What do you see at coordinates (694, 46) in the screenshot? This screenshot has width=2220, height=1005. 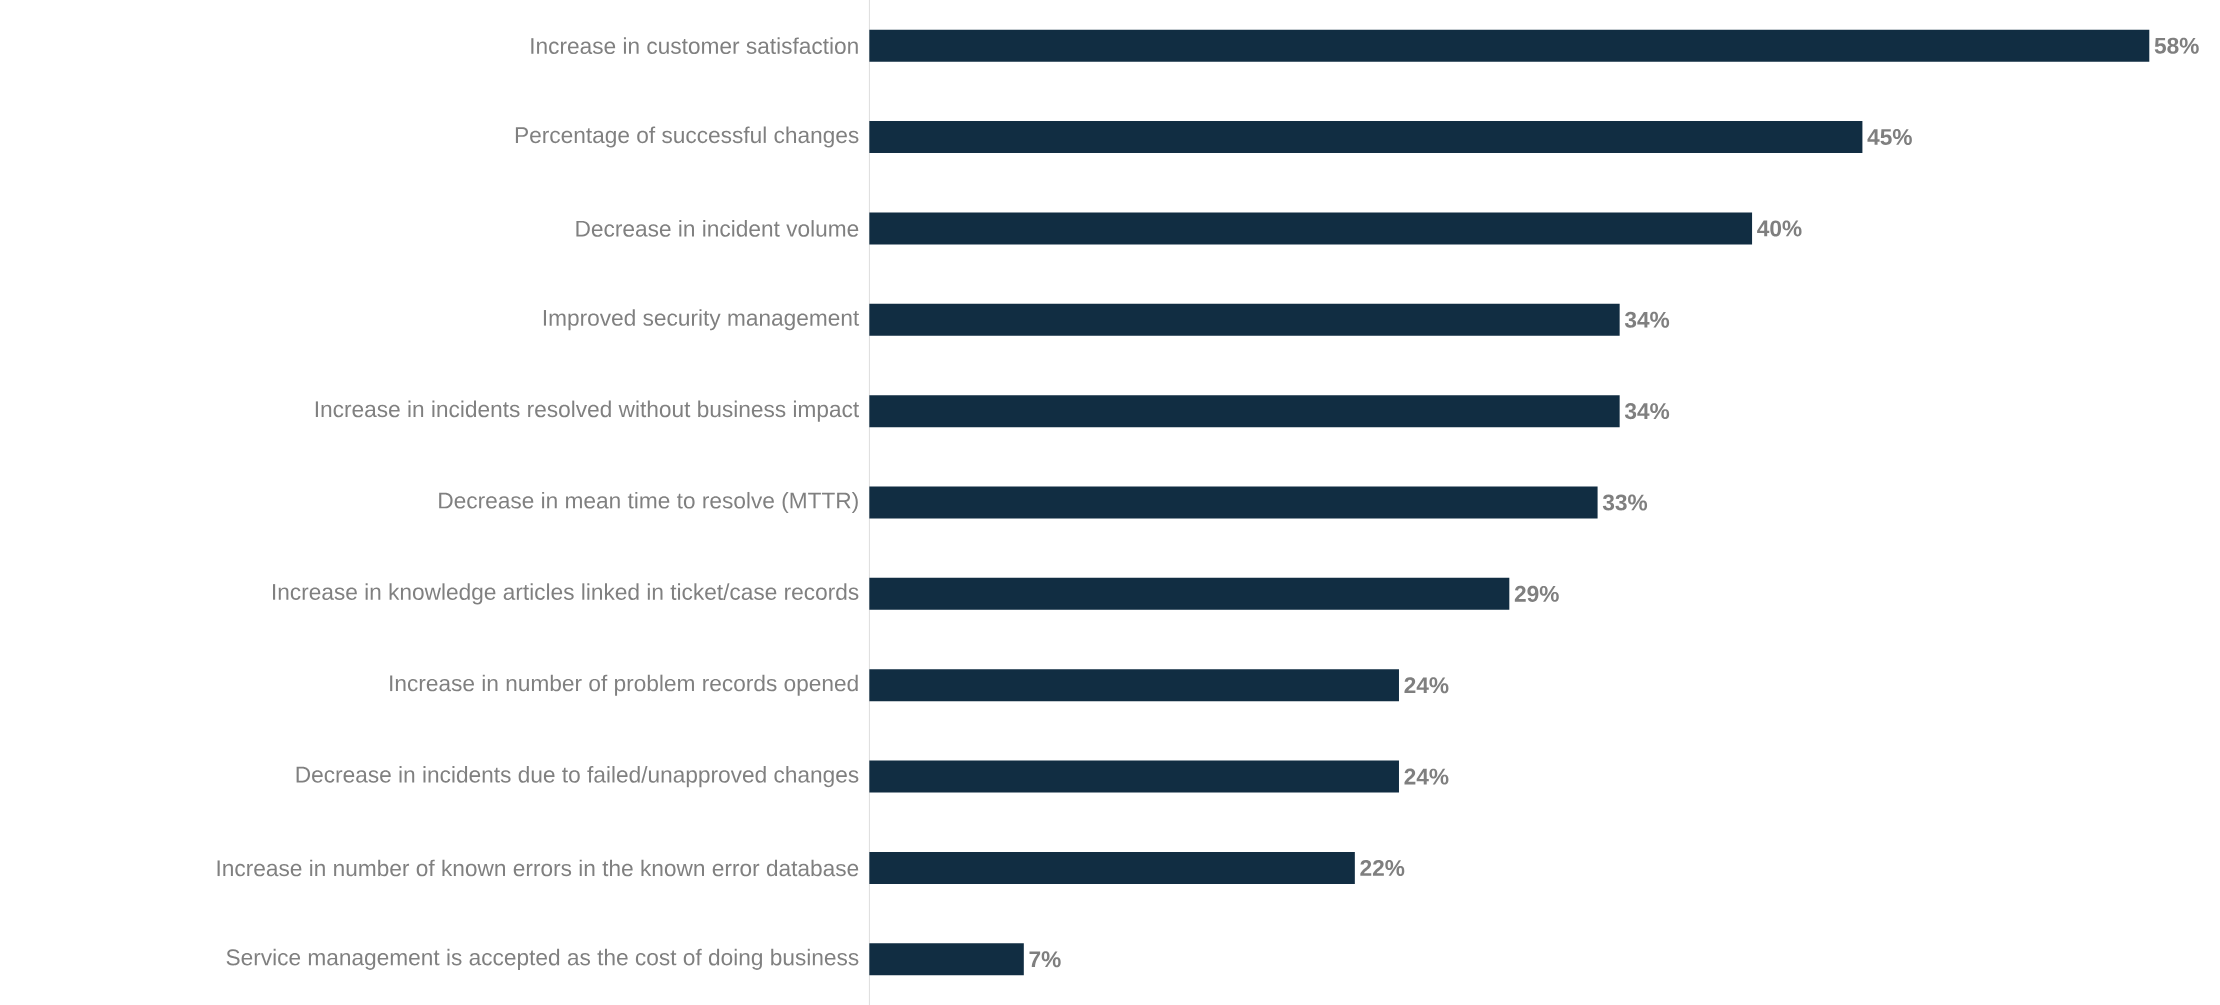 I see `y-tick-label: Increase in customer satisfaction` at bounding box center [694, 46].